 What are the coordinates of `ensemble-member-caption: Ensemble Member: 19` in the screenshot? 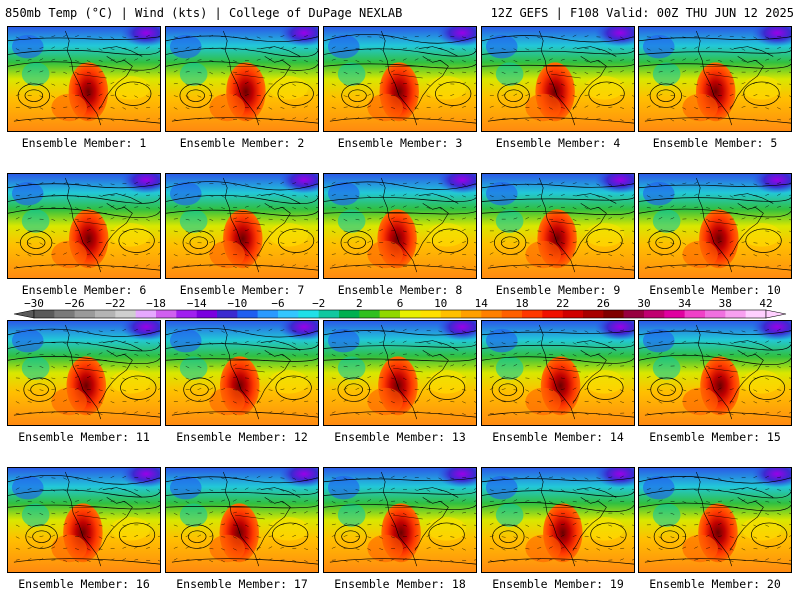 It's located at (558, 584).